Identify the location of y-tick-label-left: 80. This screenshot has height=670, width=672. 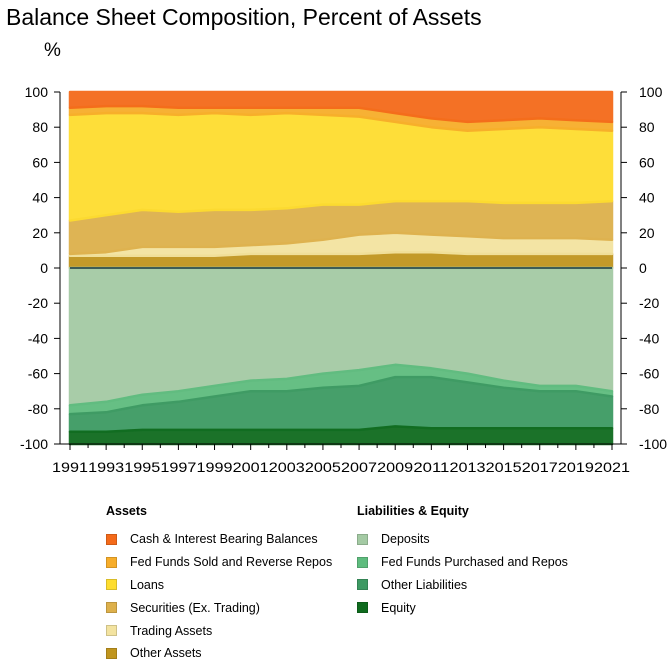
(40, 127).